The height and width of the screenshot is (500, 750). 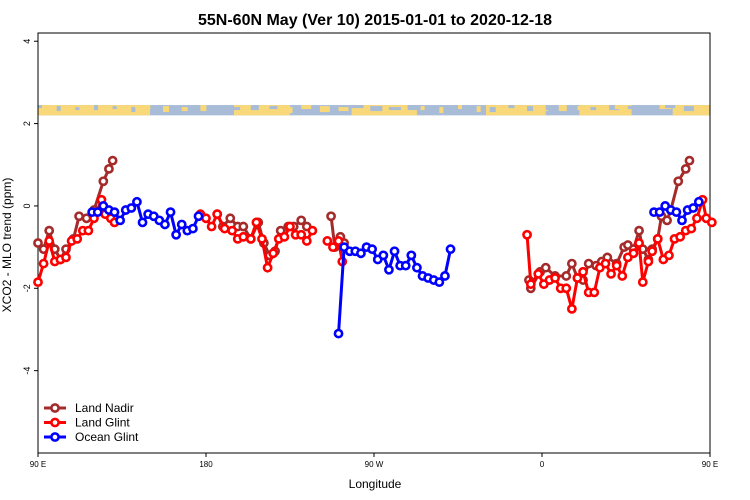 I want to click on x-axis: 90 E 180 90 W 0 90 E, so click(x=374, y=461).